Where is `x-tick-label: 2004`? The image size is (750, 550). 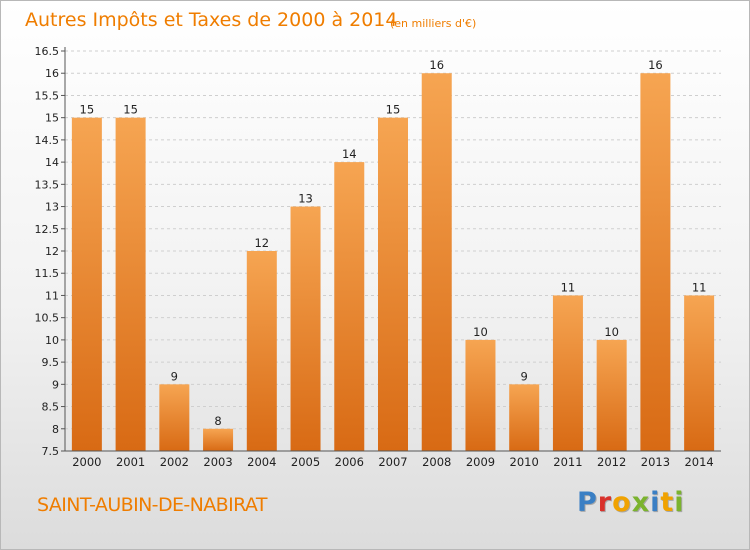
x-tick-label: 2004 is located at coordinates (261, 462).